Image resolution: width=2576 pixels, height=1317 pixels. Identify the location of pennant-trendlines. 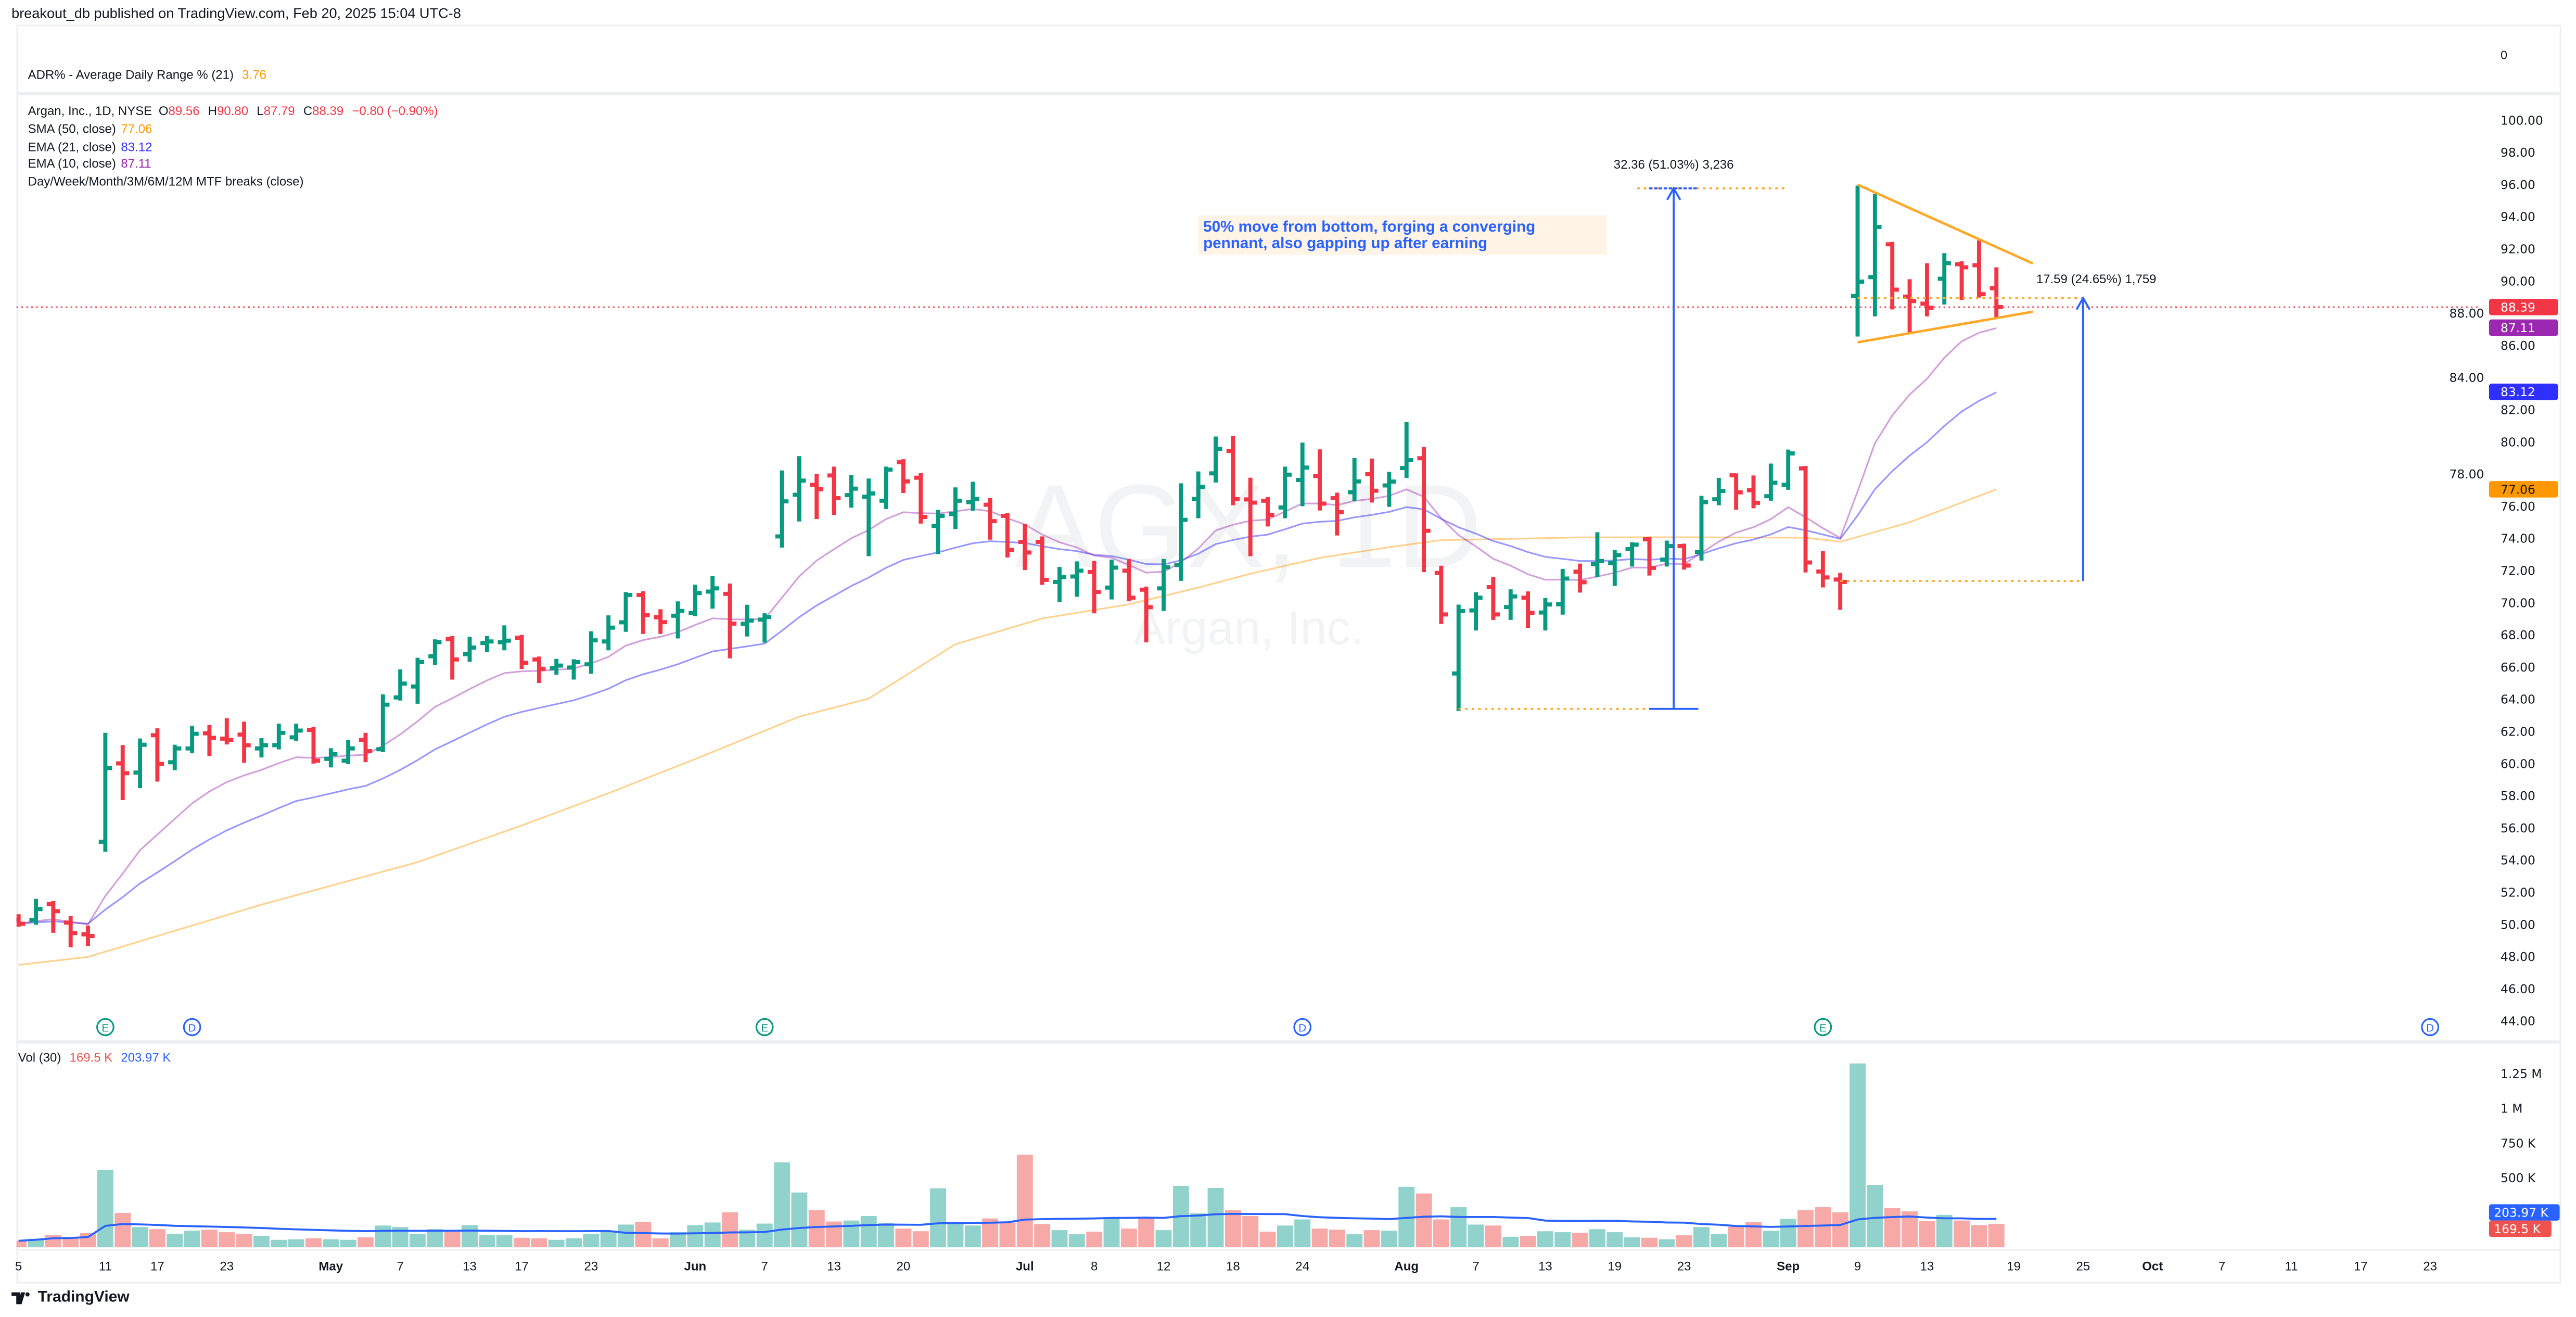
(1945, 263).